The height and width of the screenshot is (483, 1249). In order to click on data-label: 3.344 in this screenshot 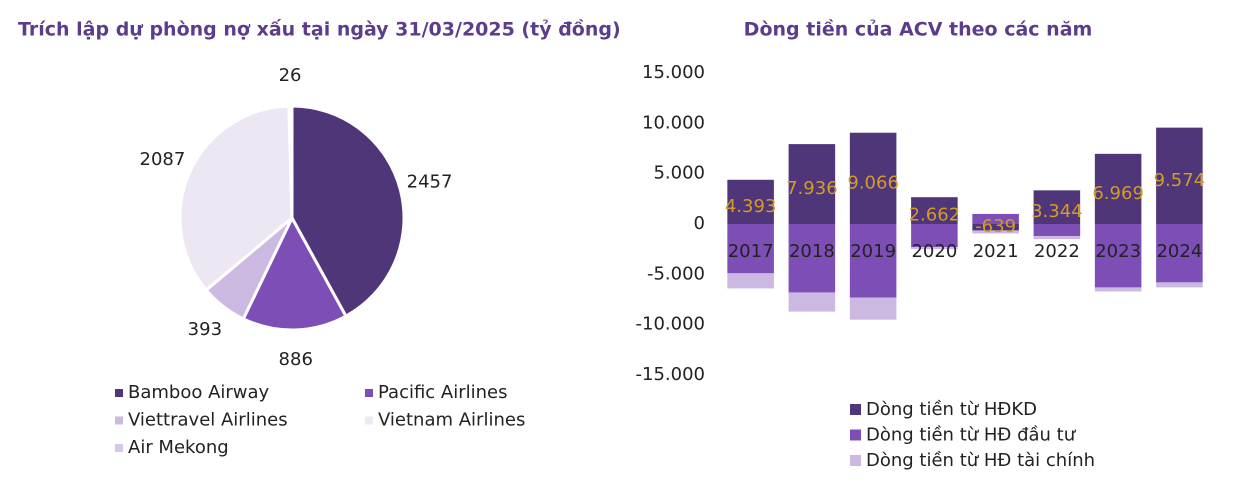, I will do `click(1057, 211)`.